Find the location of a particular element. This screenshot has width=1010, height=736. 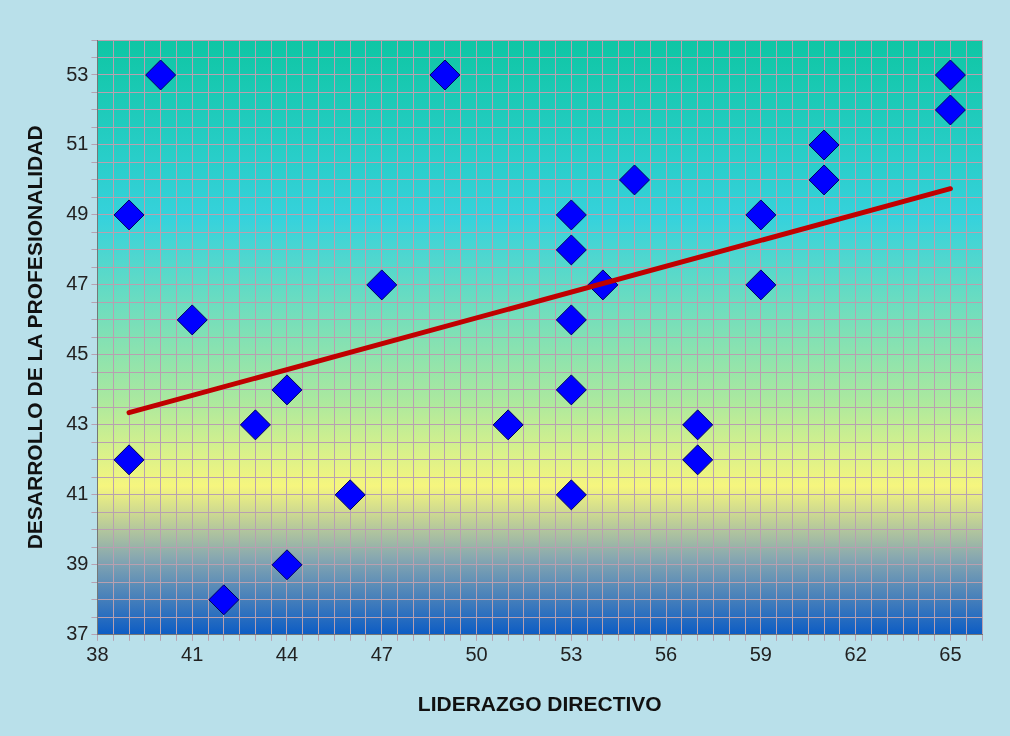

x-tick-label: 50 is located at coordinates (476, 654).